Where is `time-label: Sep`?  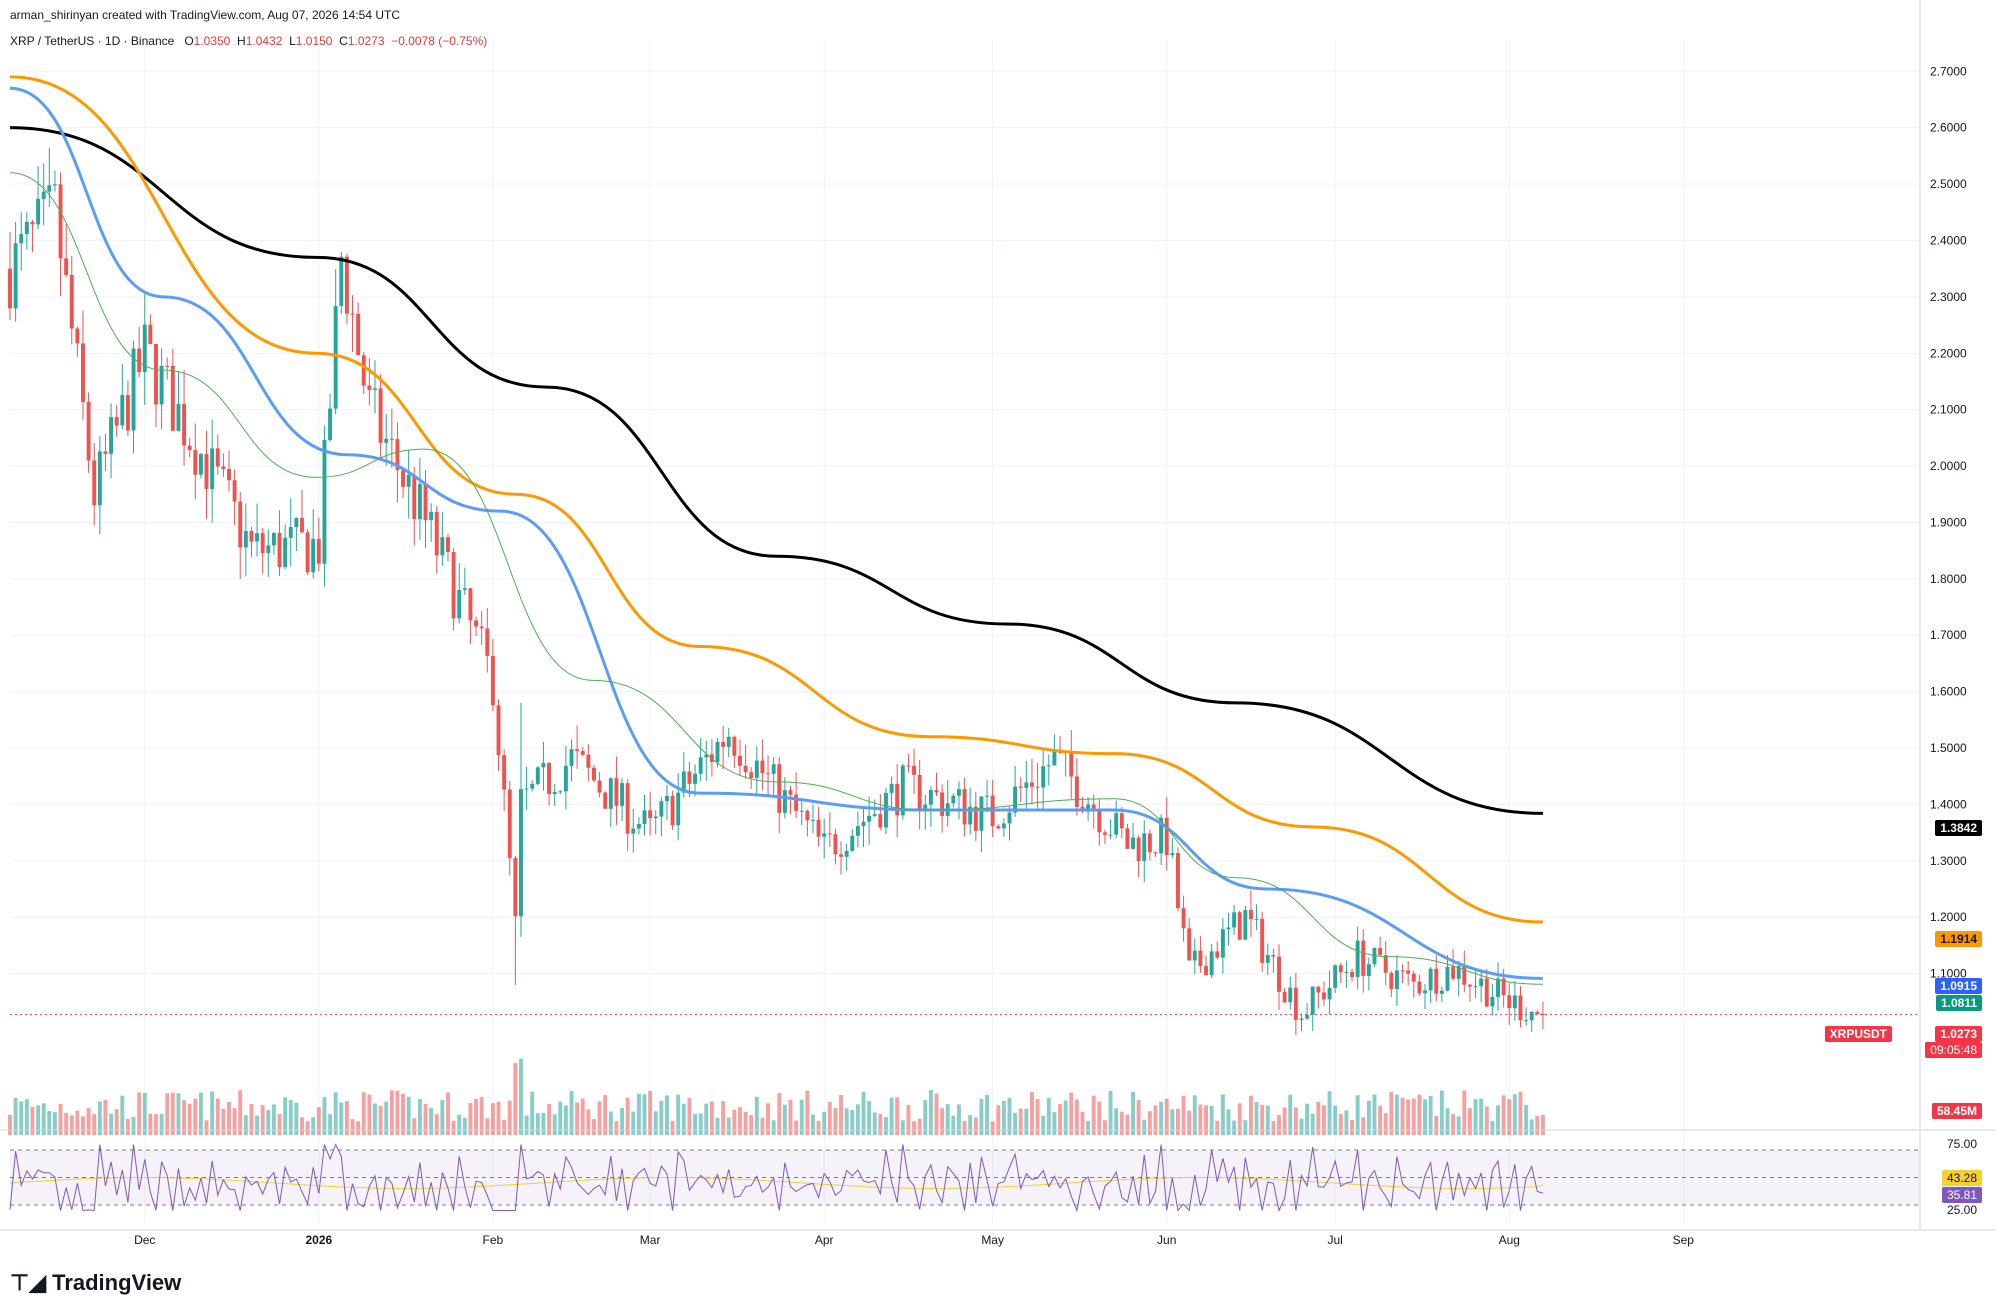
time-label: Sep is located at coordinates (1684, 1240).